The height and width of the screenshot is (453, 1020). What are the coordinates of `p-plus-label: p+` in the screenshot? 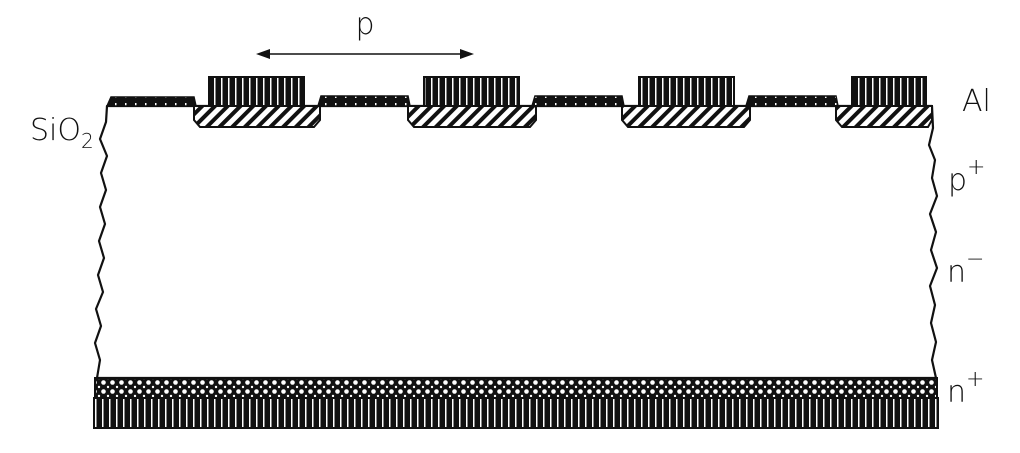 It's located at (966, 176).